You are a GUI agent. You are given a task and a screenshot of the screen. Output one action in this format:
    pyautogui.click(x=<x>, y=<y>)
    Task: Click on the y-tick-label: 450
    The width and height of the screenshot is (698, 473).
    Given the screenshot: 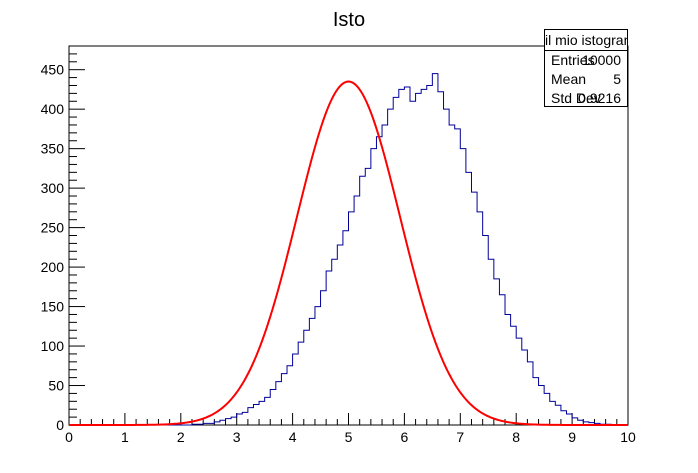 What is the action you would take?
    pyautogui.click(x=53, y=70)
    